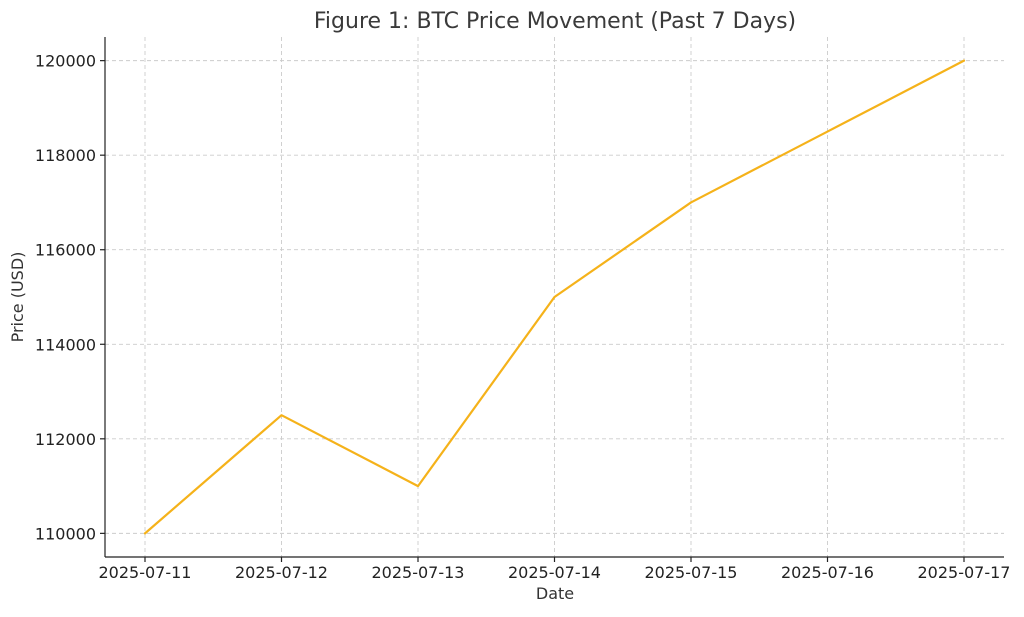 Image resolution: width=1024 pixels, height=617 pixels. Describe the element at coordinates (65, 344) in the screenshot. I see `y-tick-label: 114000` at that location.